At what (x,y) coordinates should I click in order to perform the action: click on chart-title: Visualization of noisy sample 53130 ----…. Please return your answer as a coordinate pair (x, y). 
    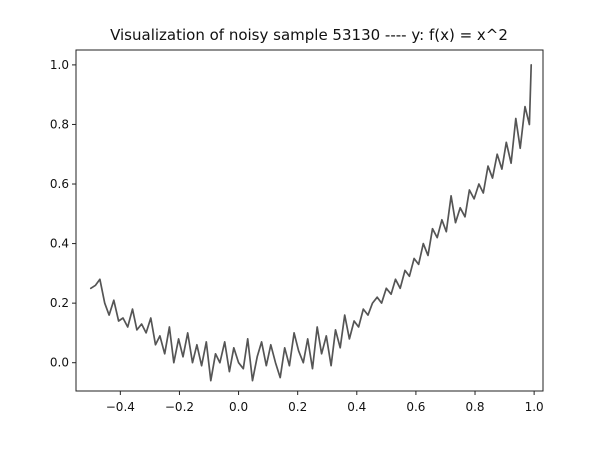
    Looking at the image, I should click on (309, 35).